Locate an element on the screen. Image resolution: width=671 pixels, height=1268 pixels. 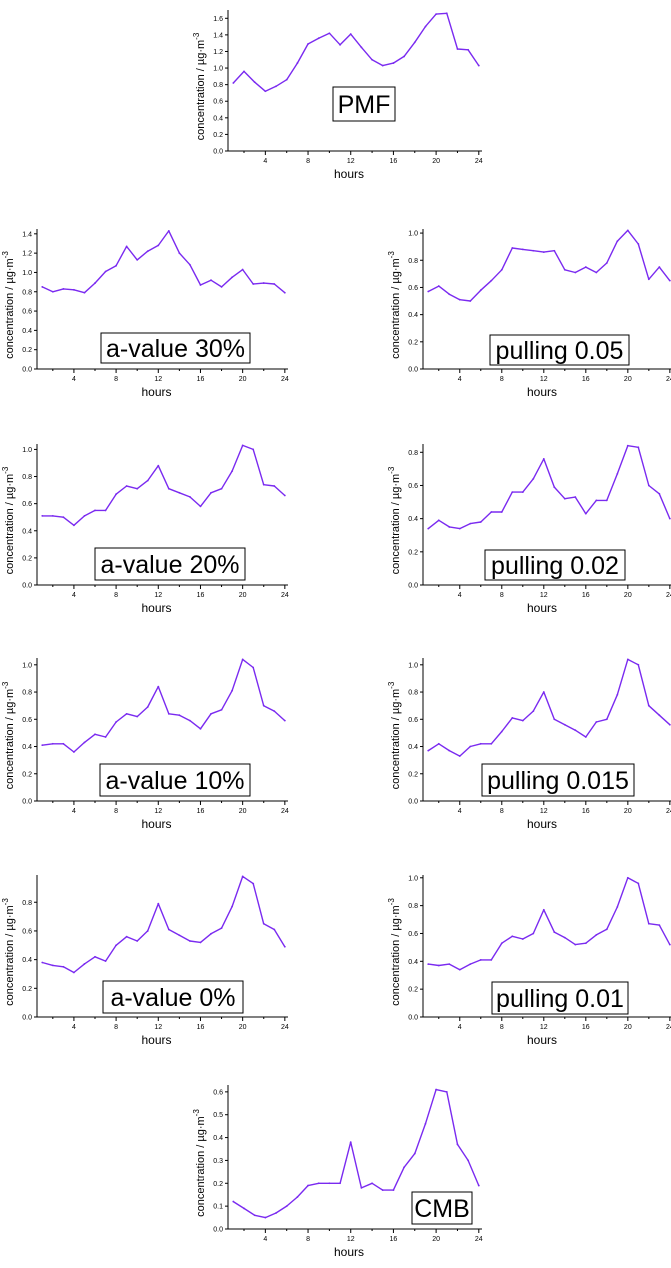
annotation-label: a-value 30% is located at coordinates (175, 349).